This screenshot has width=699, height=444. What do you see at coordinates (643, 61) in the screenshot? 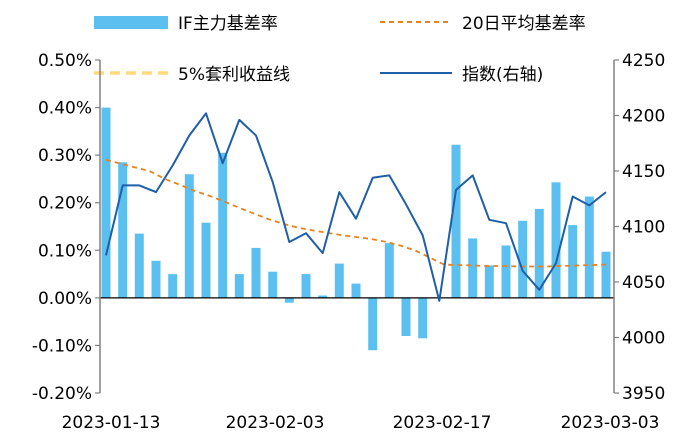
I see `right-tick-label: 4250` at bounding box center [643, 61].